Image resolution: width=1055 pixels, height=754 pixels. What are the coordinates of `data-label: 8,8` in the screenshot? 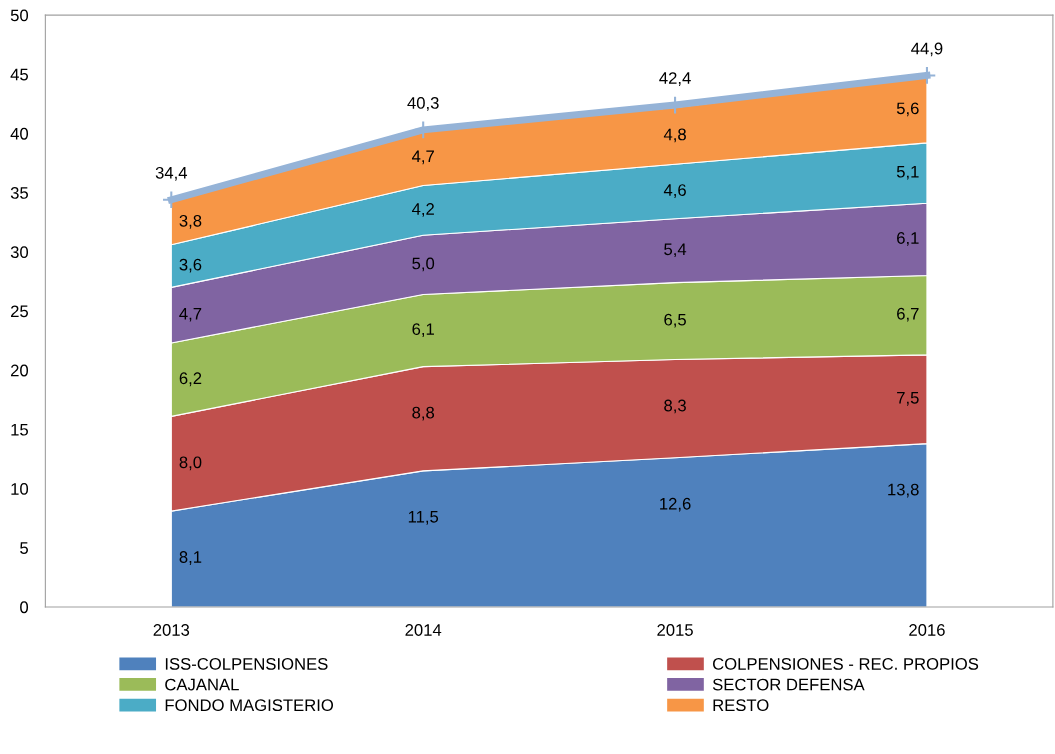 It's located at (423, 413).